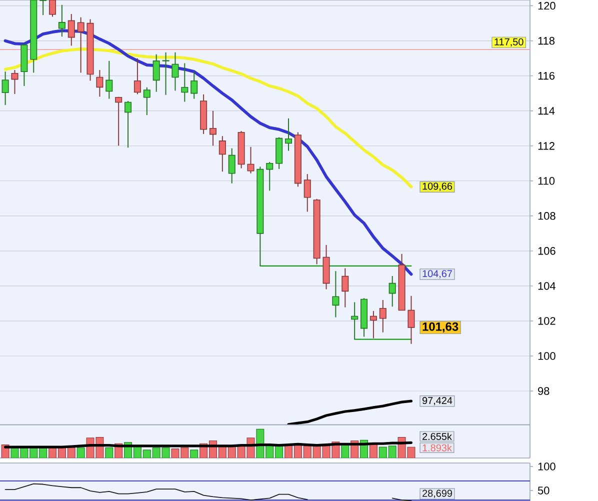  Describe the element at coordinates (547, 216) in the screenshot. I see `y-tick-label: 108` at that location.